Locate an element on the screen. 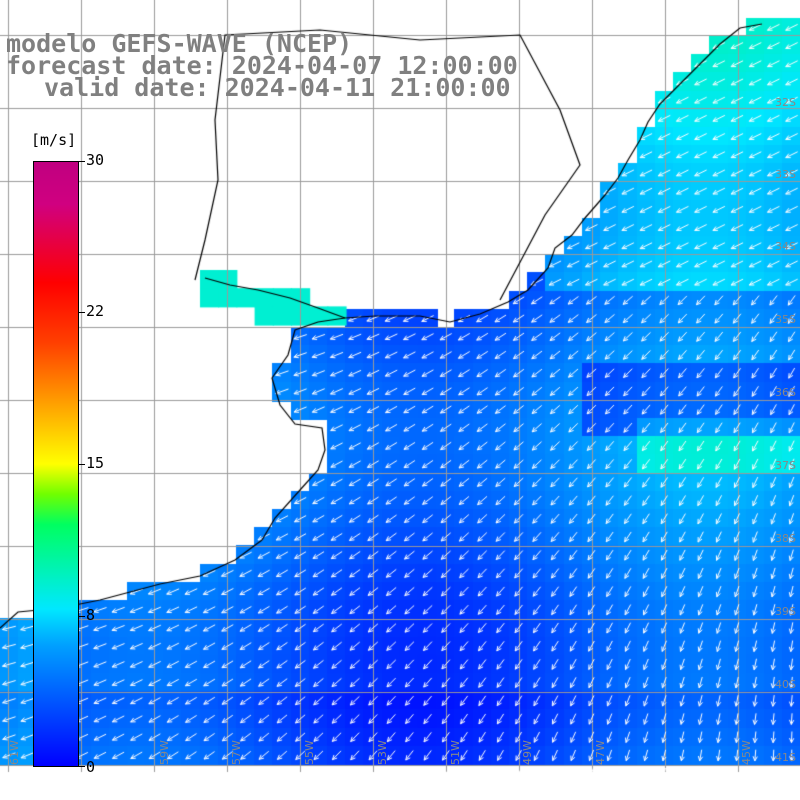  lat-label: 37S is located at coordinates (785, 465).